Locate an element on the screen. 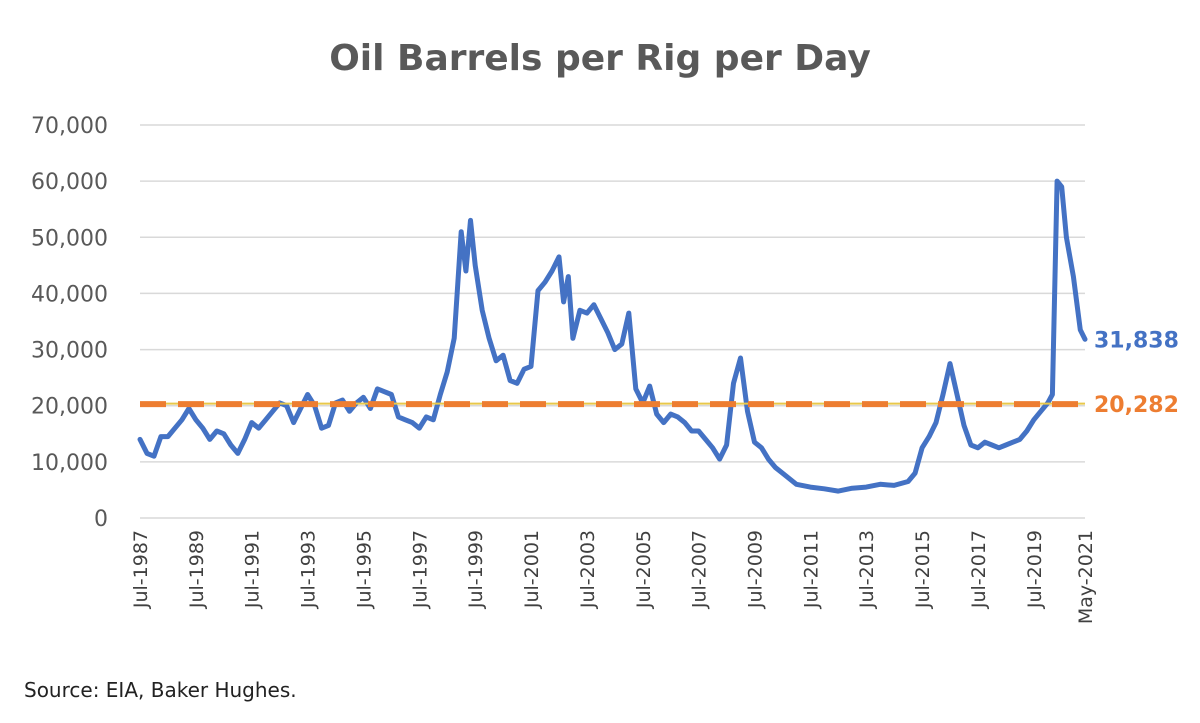  source-note: Source: EIA, Baker Hughes. is located at coordinates (160, 690).